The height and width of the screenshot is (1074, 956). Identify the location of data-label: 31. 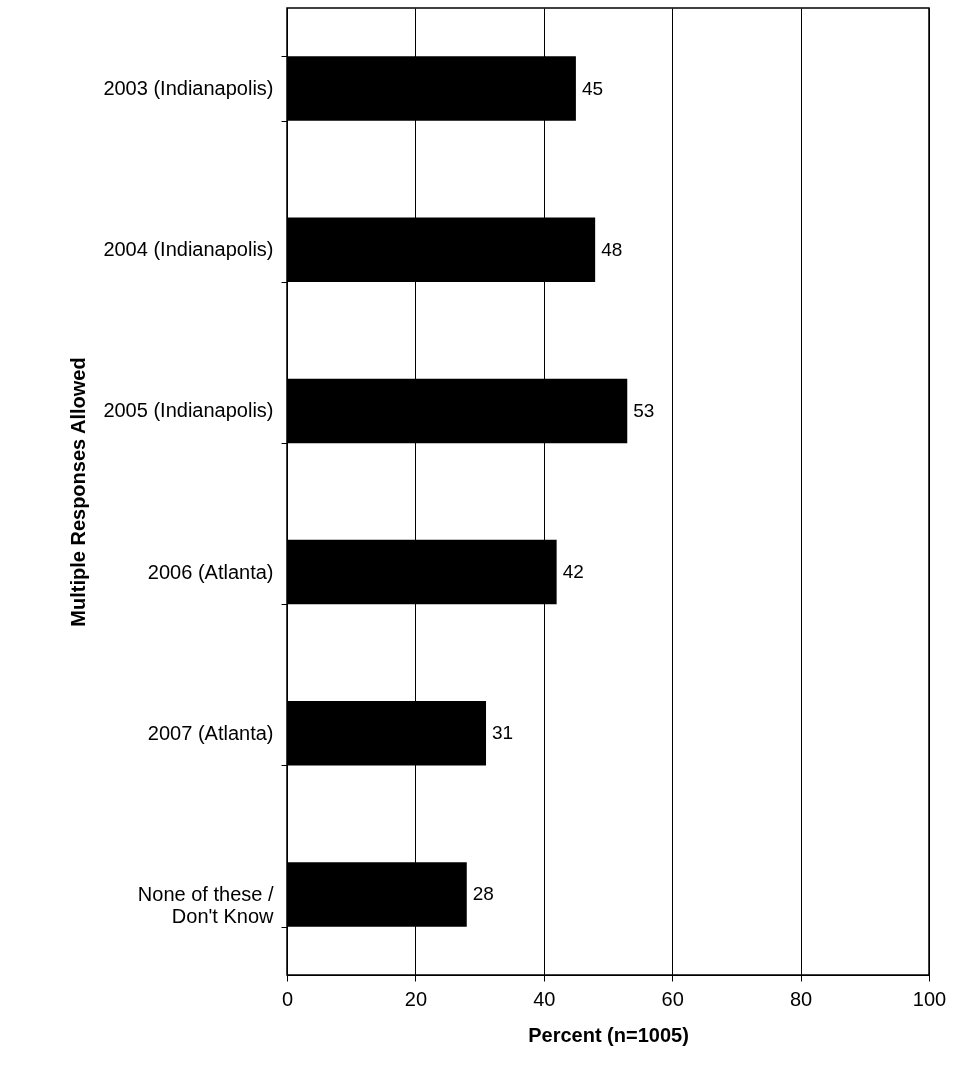
(503, 733).